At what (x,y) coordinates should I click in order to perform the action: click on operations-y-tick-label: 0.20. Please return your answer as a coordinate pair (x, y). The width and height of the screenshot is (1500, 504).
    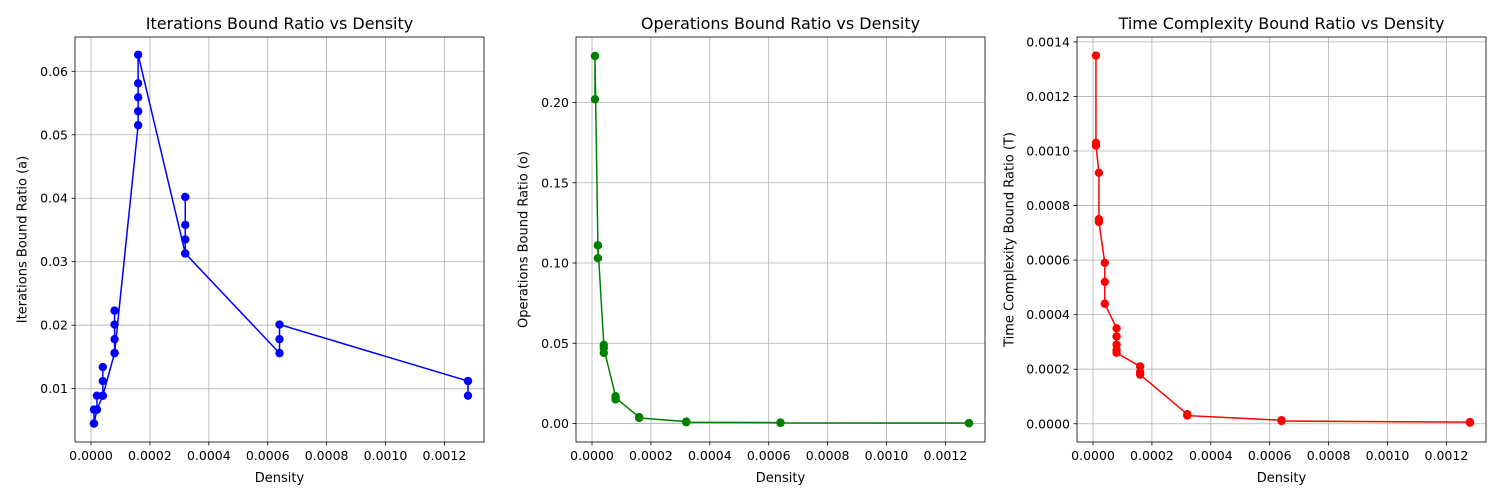
    Looking at the image, I should click on (555, 102).